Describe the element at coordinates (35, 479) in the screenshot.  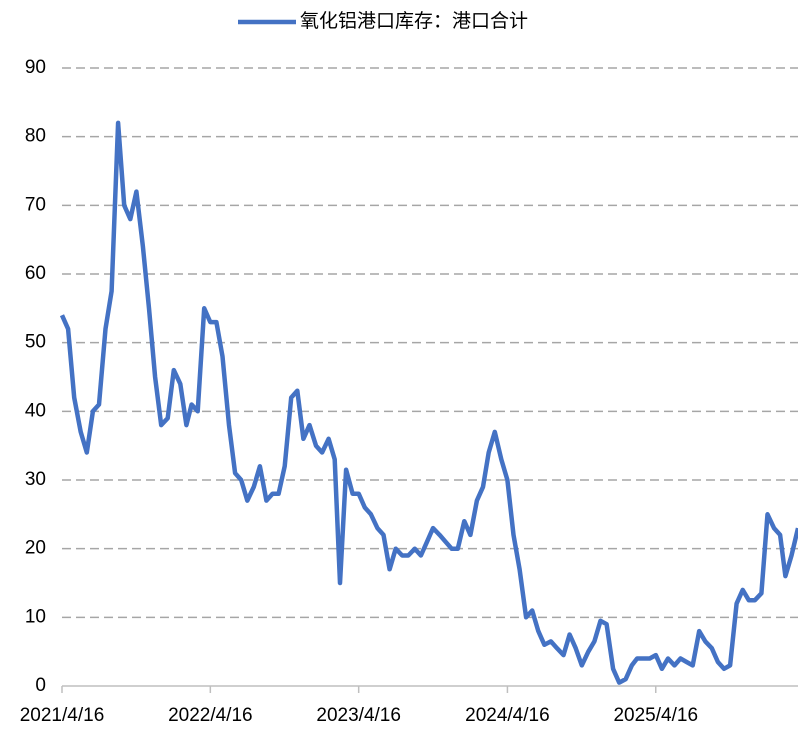
I see `y-tick-label: 30` at that location.